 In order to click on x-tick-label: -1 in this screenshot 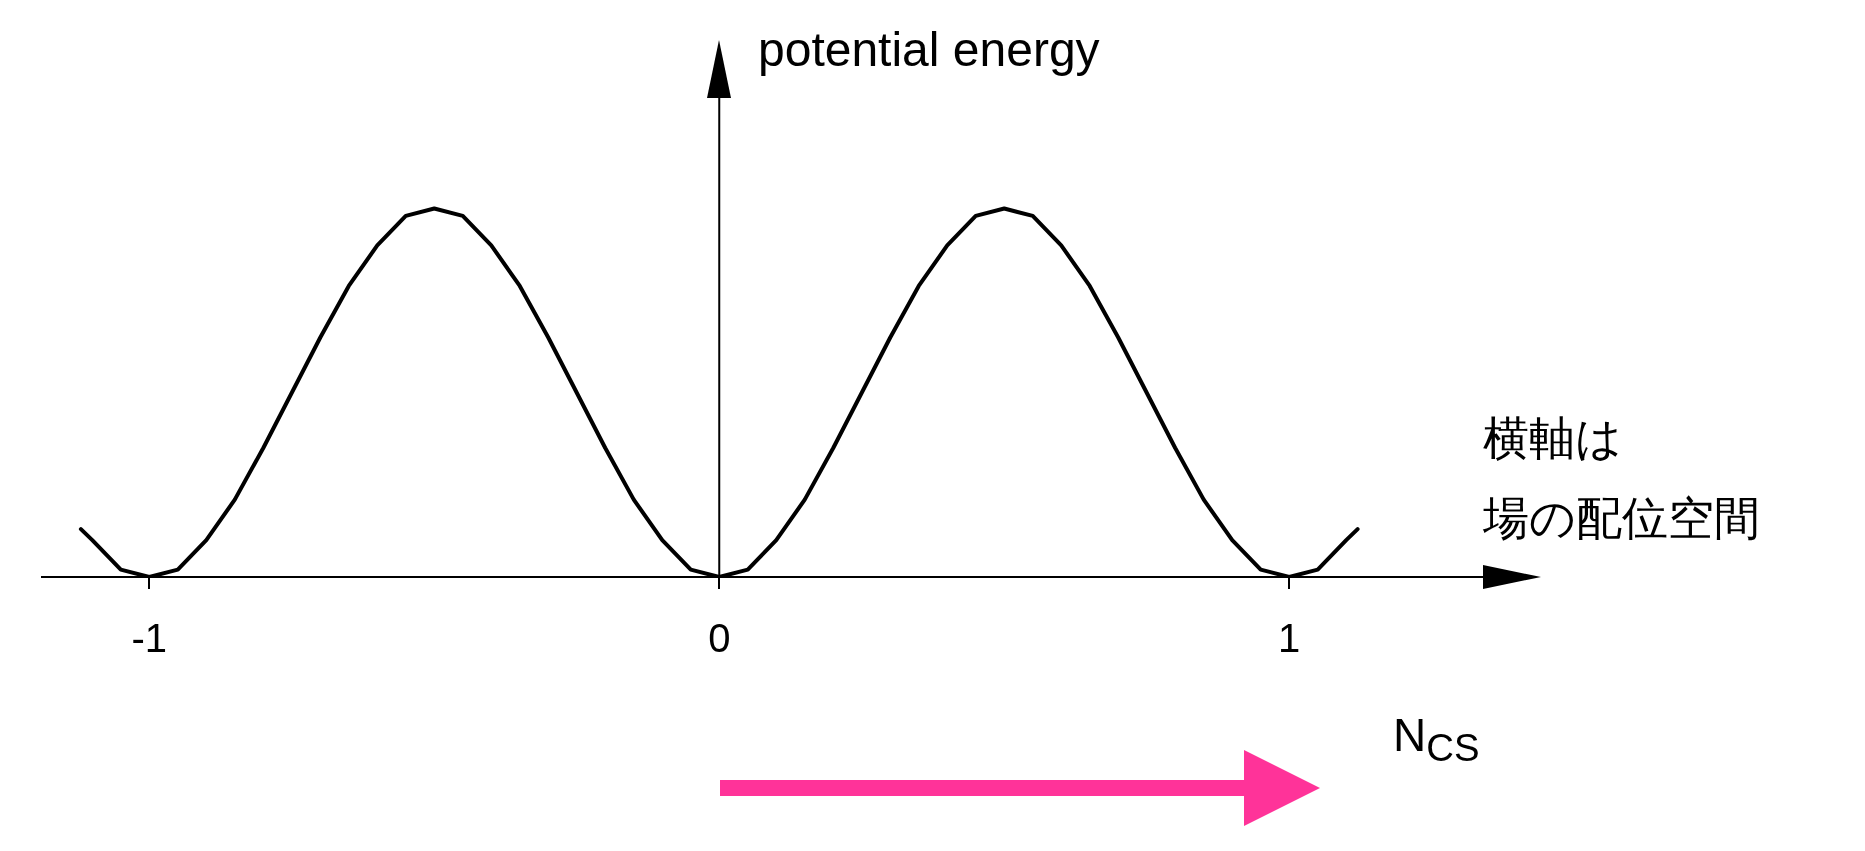, I will do `click(149, 638)`.